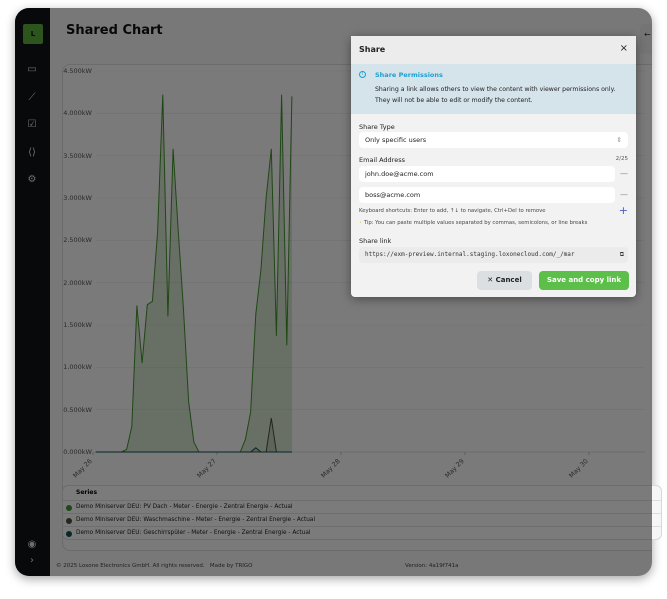  Describe the element at coordinates (409, 75) in the screenshot. I see `info-title: Share Permissions` at that location.